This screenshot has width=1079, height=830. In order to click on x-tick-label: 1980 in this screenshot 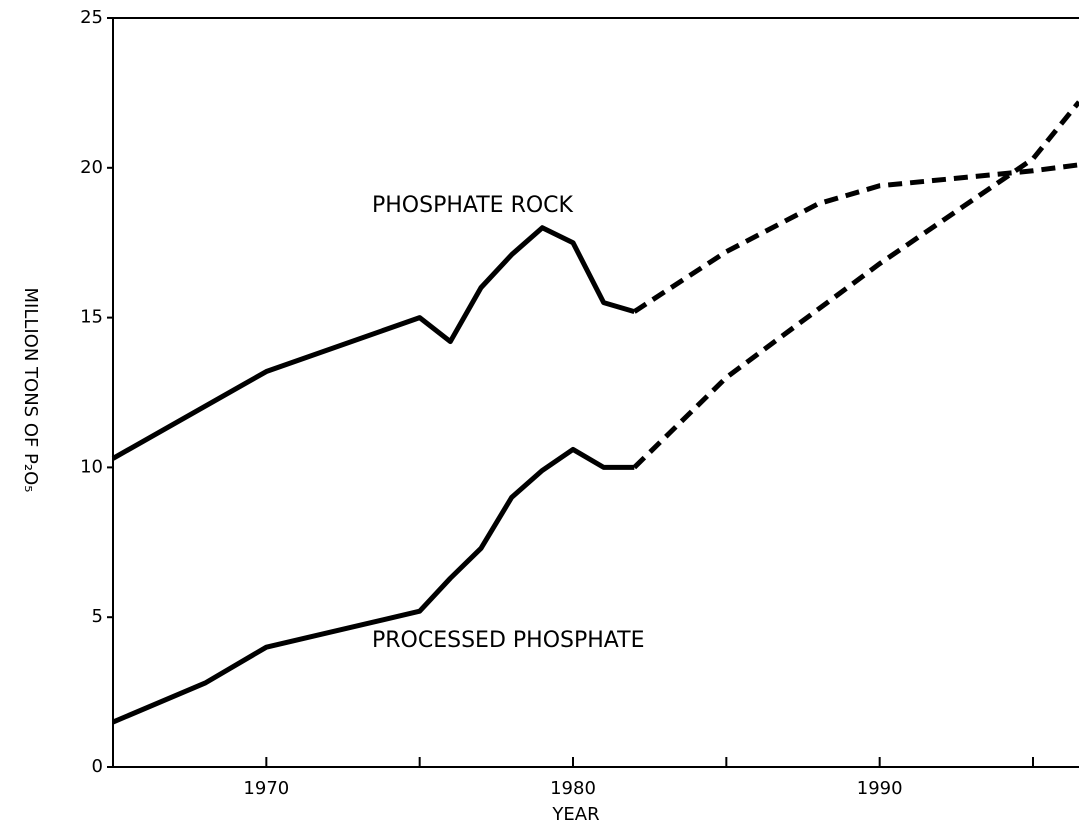, I will do `click(573, 788)`.